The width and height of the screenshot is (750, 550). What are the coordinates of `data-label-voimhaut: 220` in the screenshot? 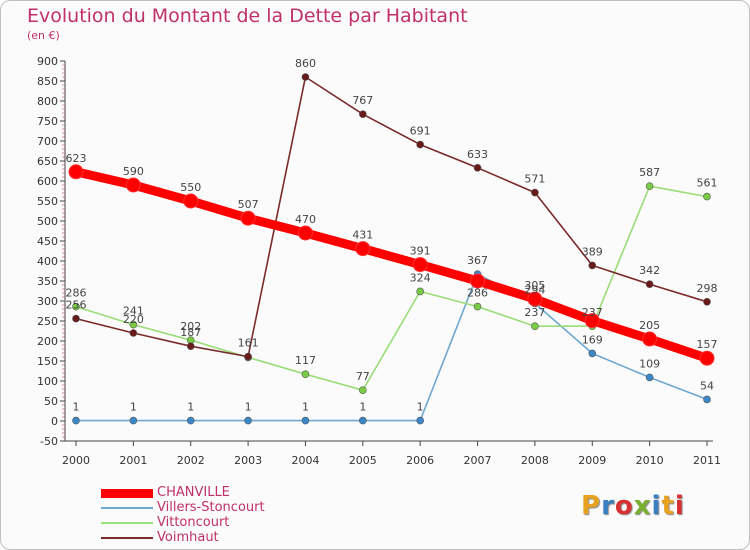 It's located at (133, 319).